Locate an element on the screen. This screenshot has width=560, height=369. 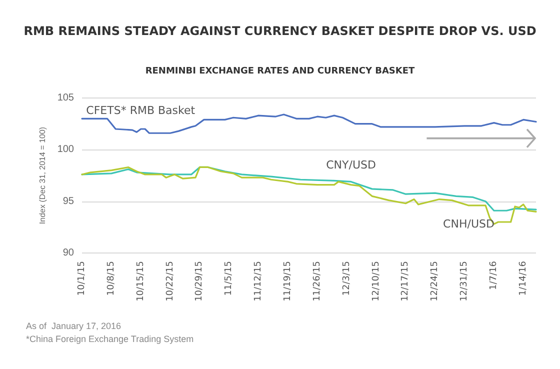
x-tick-label: 10/8/15 is located at coordinates (111, 278).